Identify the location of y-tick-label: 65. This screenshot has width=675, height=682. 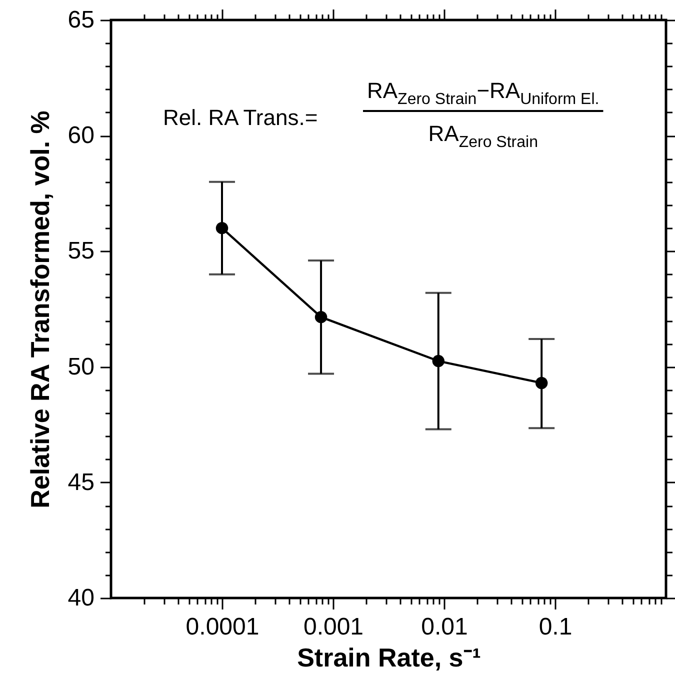
(81, 20).